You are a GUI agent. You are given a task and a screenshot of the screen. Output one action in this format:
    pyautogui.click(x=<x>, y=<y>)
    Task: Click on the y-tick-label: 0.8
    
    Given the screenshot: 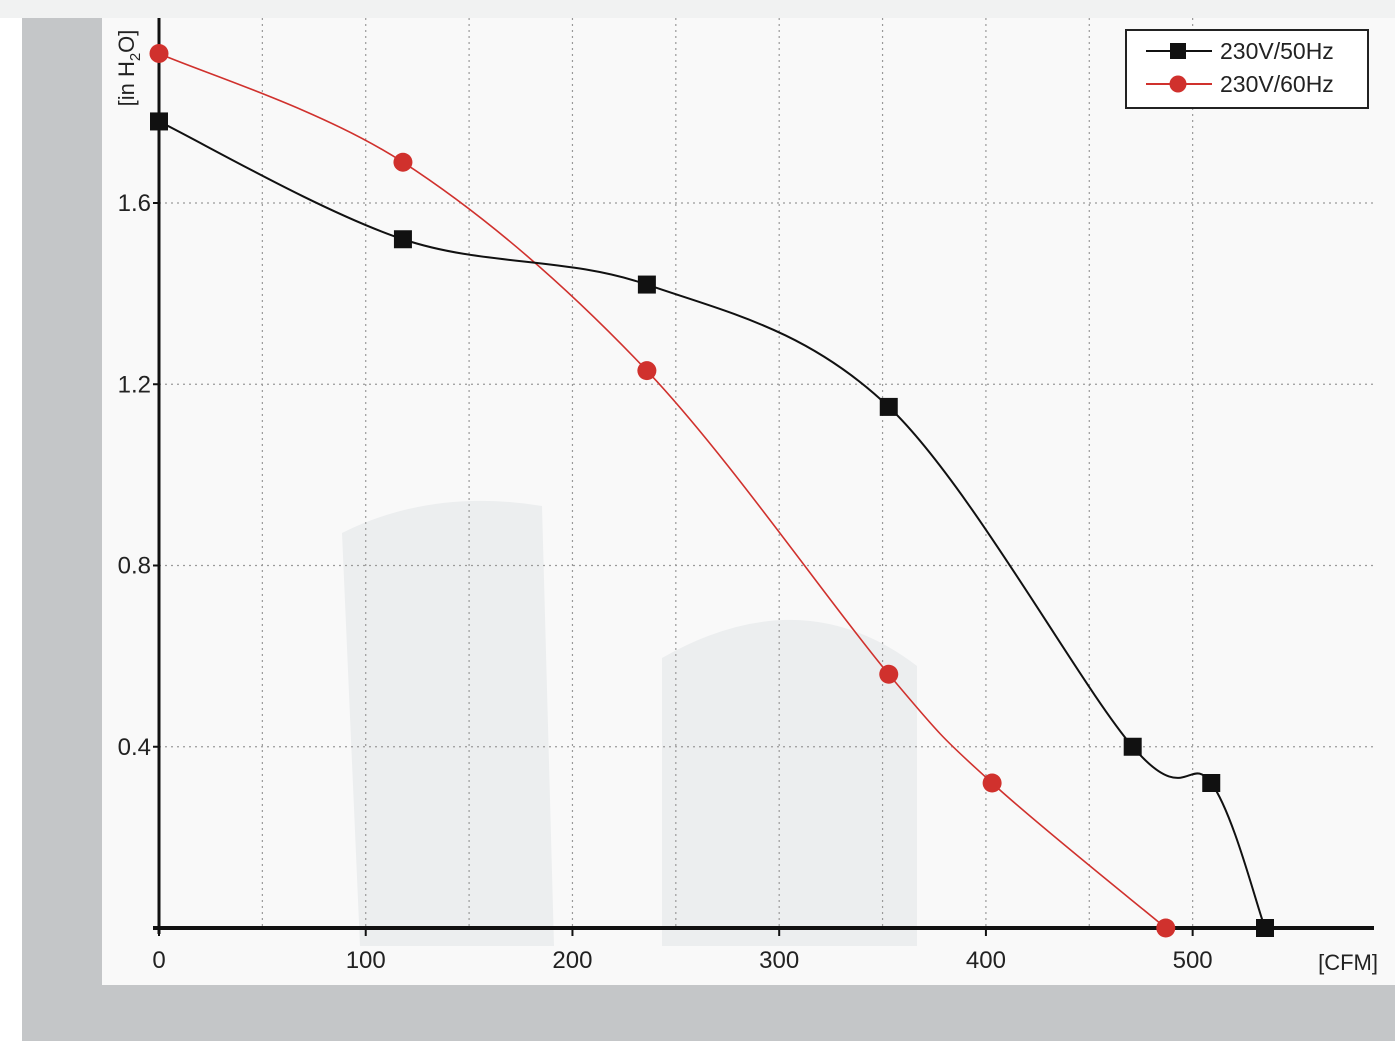 What is the action you would take?
    pyautogui.click(x=134, y=566)
    